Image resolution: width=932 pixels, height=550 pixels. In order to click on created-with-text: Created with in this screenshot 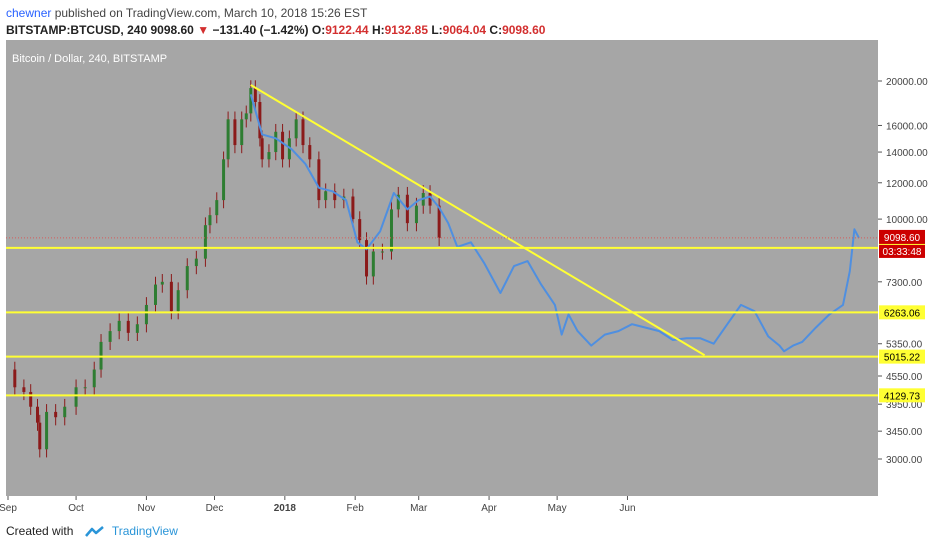, I will do `click(40, 531)`.